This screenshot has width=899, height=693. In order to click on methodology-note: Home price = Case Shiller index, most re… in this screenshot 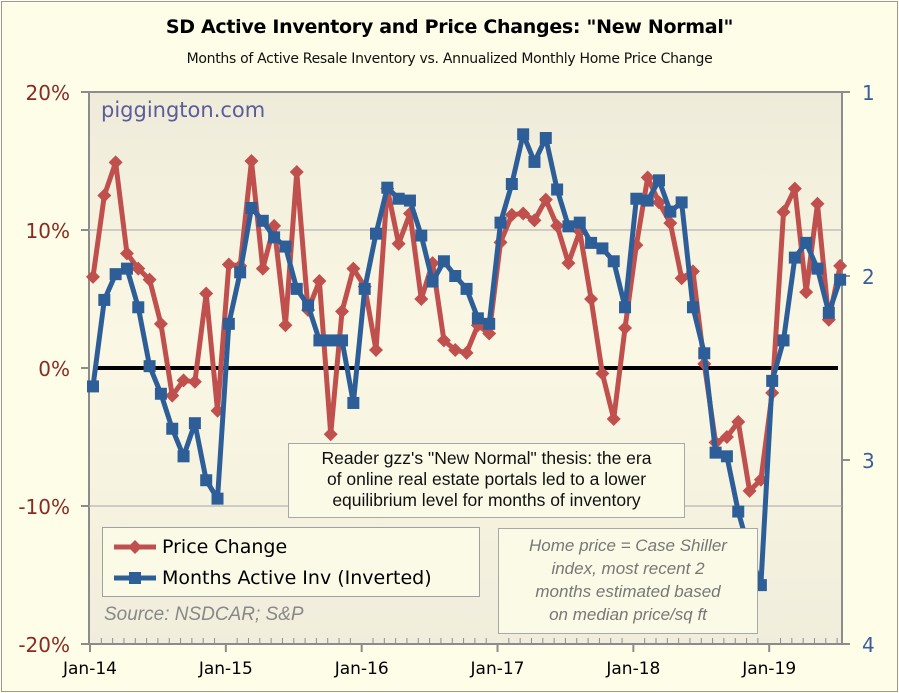, I will do `click(628, 581)`.